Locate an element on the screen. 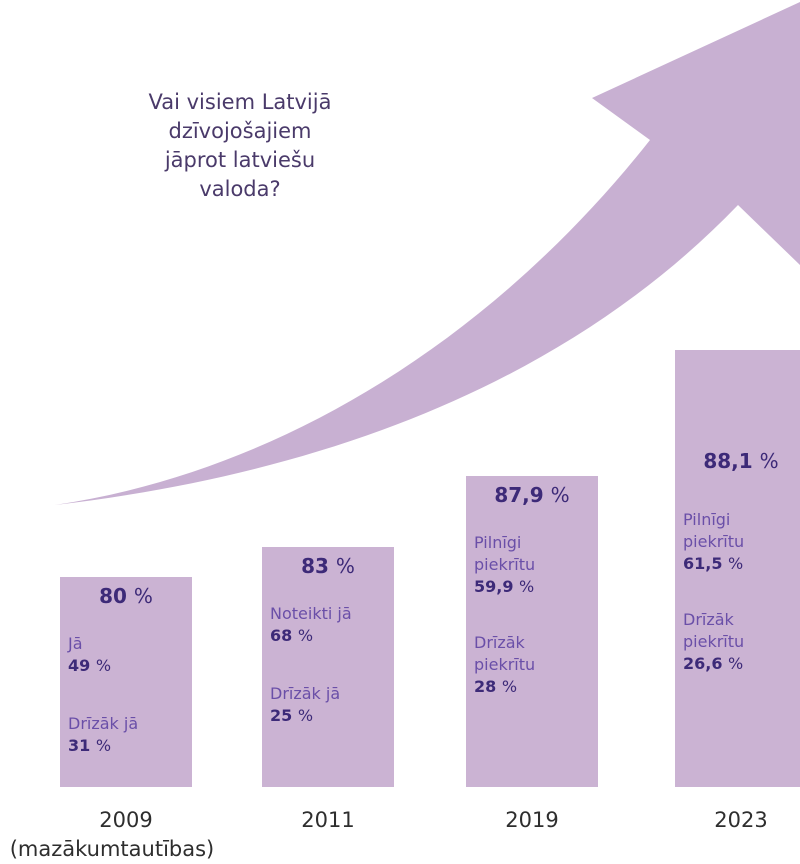  segment-value: 31 % is located at coordinates (89, 745).